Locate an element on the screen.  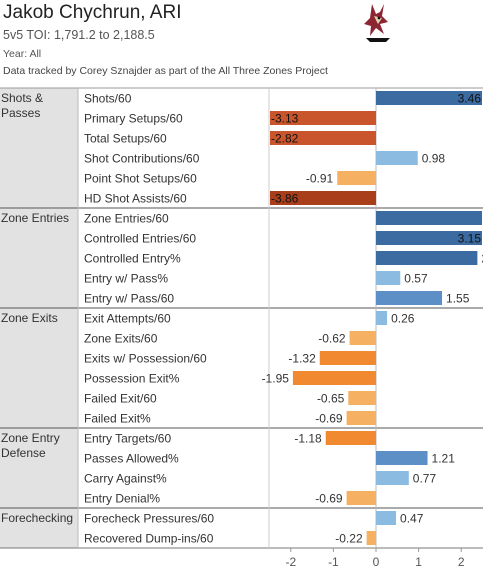
x-tick-label: 2 is located at coordinates (461, 562).